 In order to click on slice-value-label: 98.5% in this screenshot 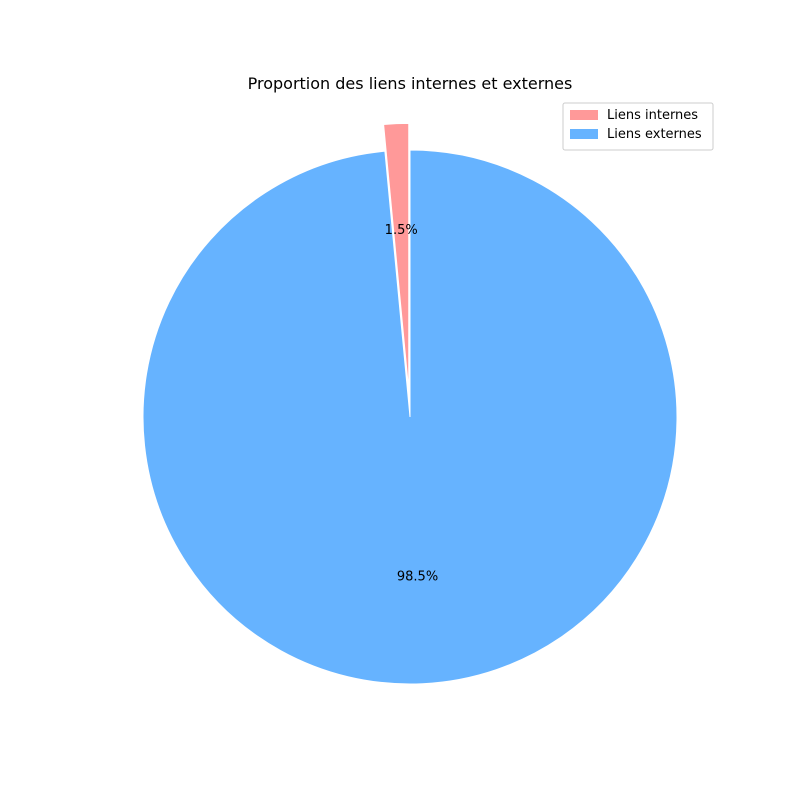, I will do `click(417, 577)`.